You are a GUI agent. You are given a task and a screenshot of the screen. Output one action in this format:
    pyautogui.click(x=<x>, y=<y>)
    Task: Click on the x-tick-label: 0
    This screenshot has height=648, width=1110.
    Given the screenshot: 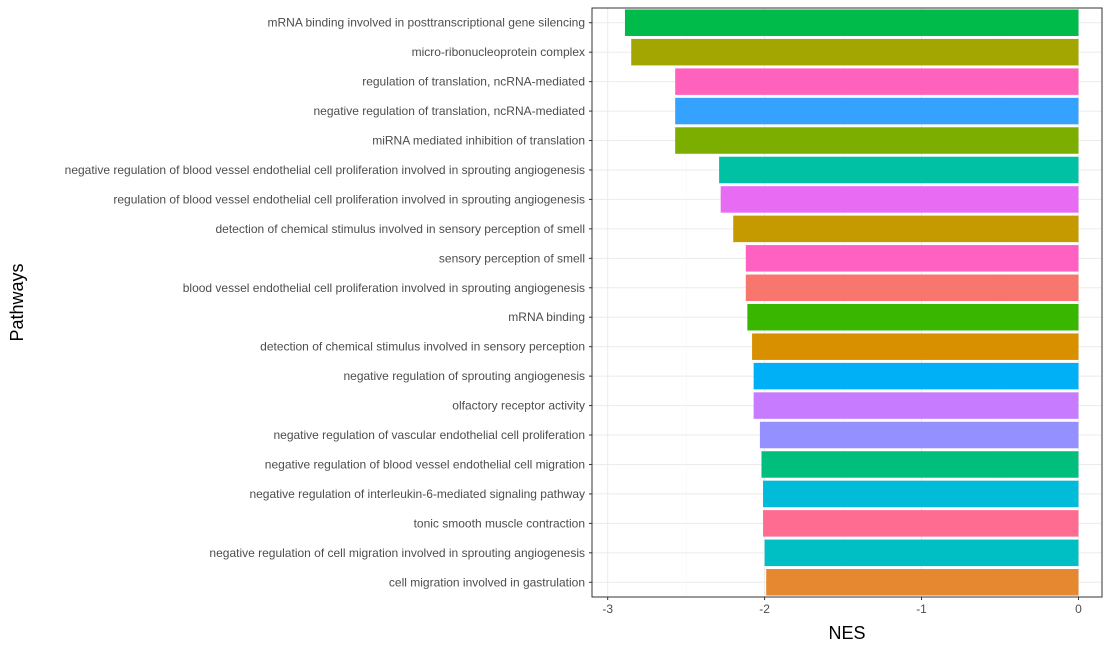 What is the action you would take?
    pyautogui.click(x=1078, y=609)
    